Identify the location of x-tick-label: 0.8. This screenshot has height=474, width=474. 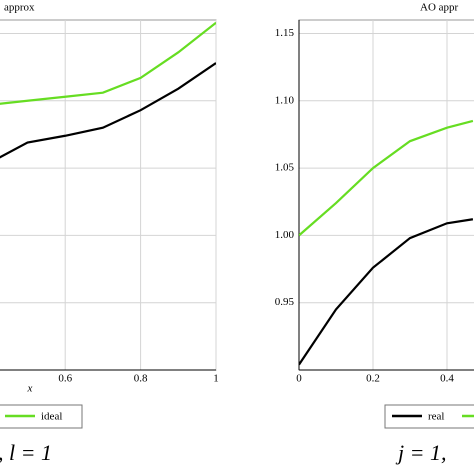
(141, 379).